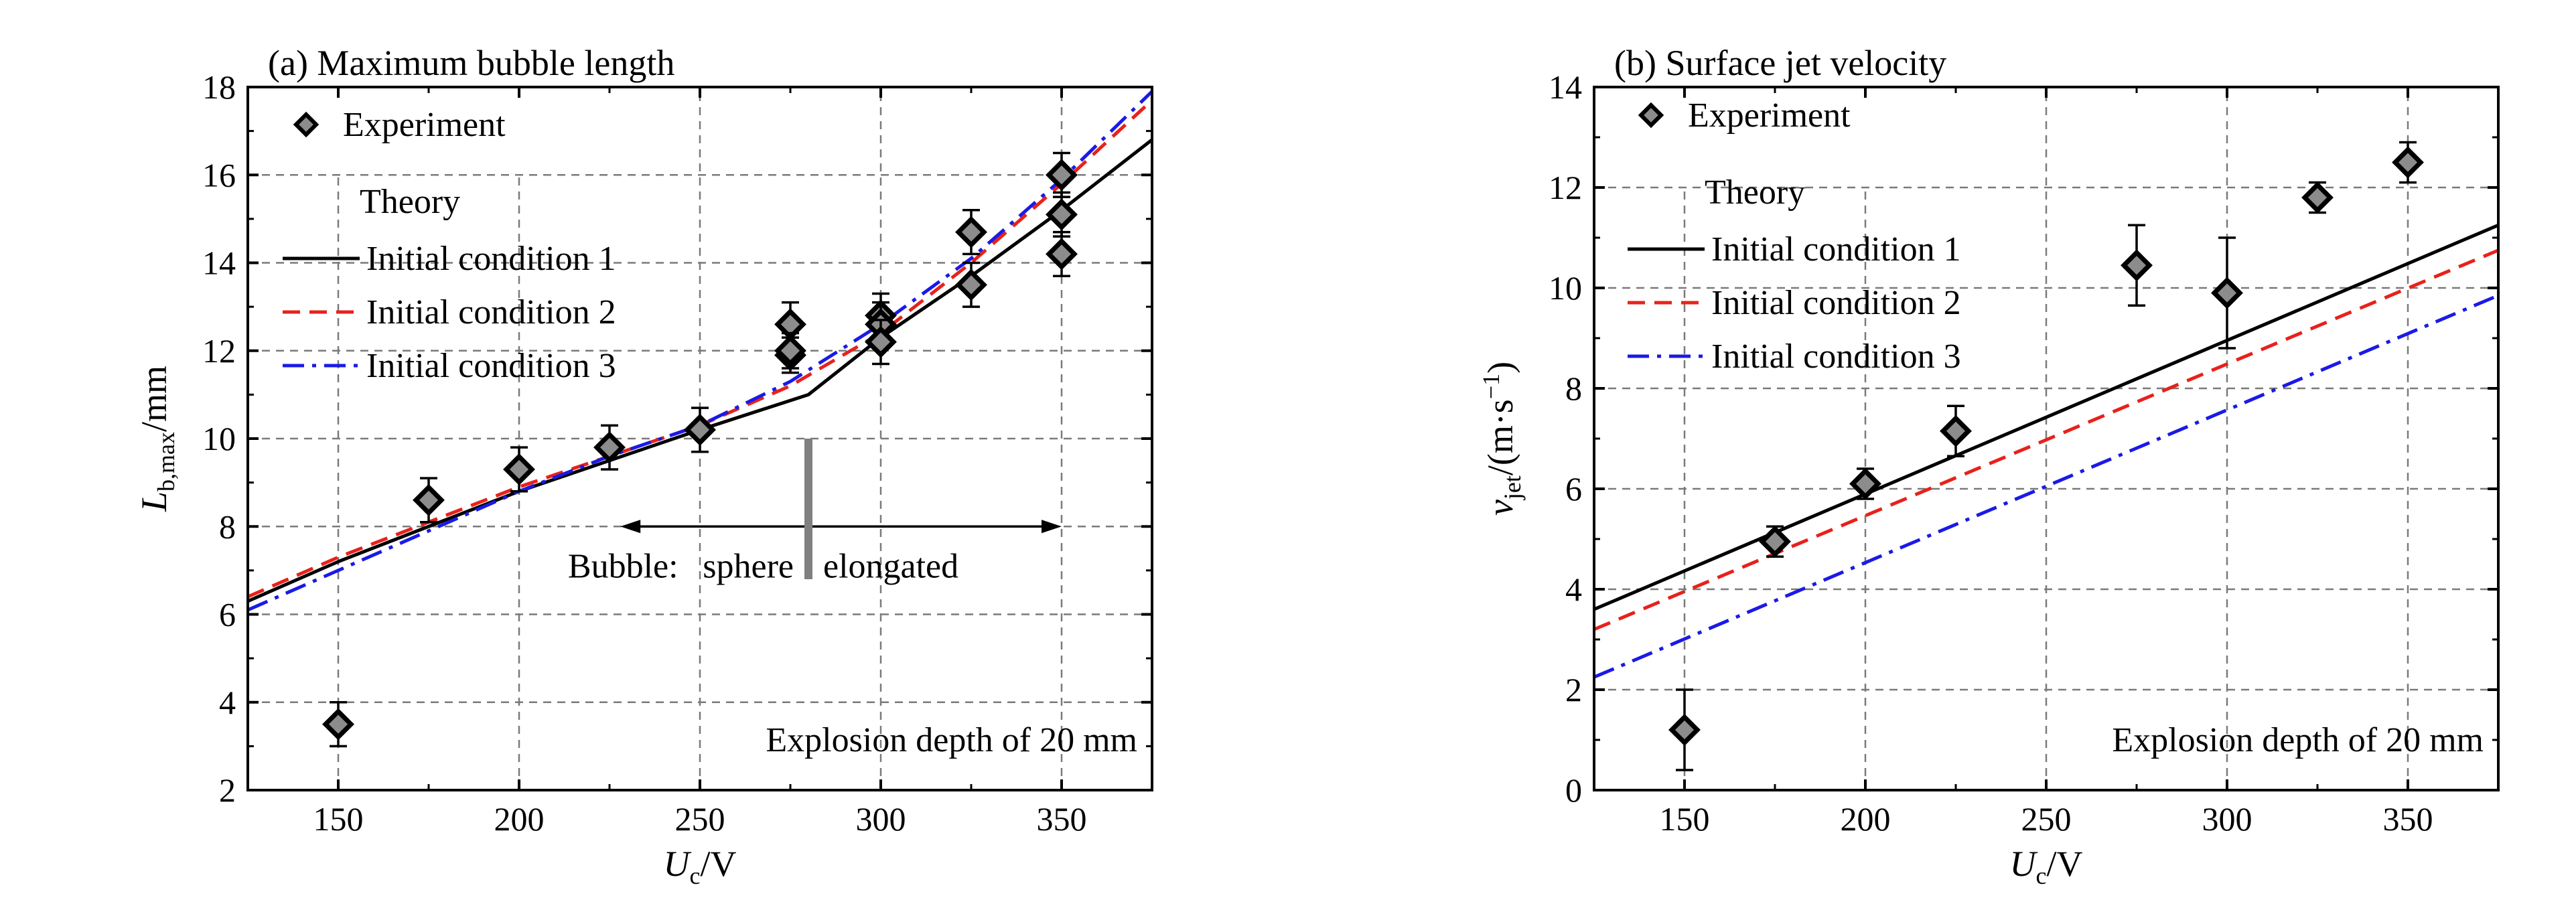 This screenshot has width=2576, height=914. I want to click on y-axis-label-sub: jet, so click(1512, 488).